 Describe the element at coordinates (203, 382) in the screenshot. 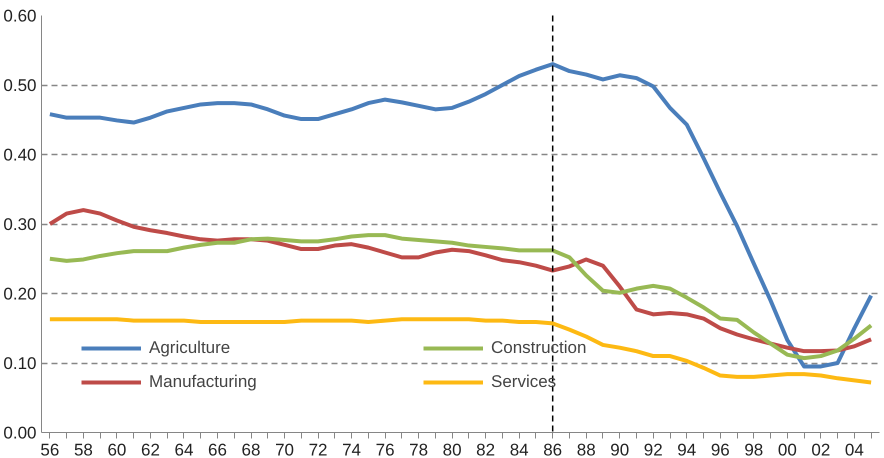

I see `legend-label: Manufacturing` at that location.